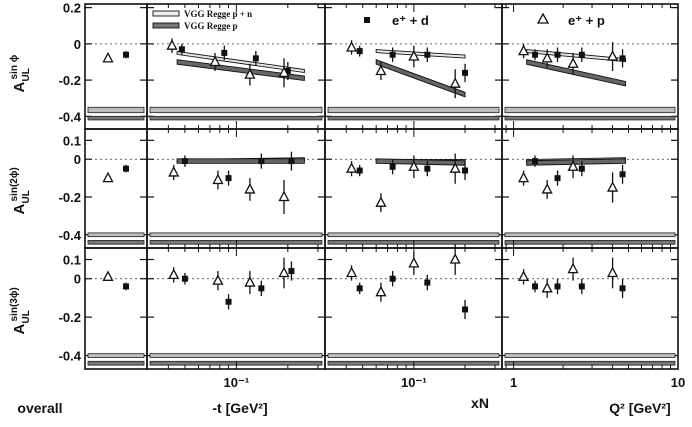  What do you see at coordinates (543, 18) in the screenshot?
I see `legend-proton-symbol` at bounding box center [543, 18].